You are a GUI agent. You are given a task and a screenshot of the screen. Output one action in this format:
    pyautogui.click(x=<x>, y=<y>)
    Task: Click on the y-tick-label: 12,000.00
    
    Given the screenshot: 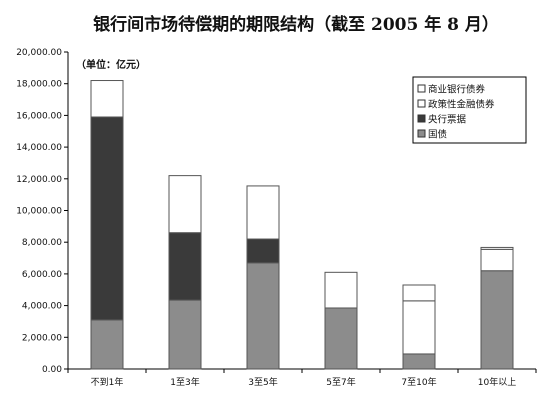 What is the action you would take?
    pyautogui.click(x=39, y=180)
    